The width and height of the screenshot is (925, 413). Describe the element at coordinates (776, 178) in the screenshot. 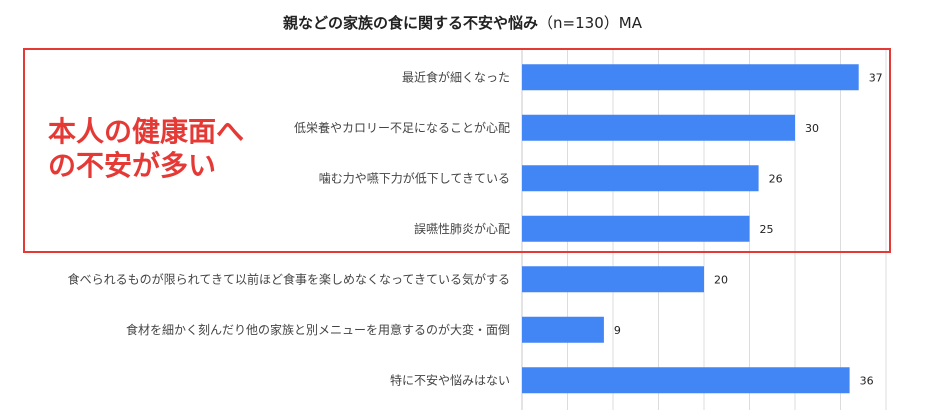

I see `data-label: 26` at that location.